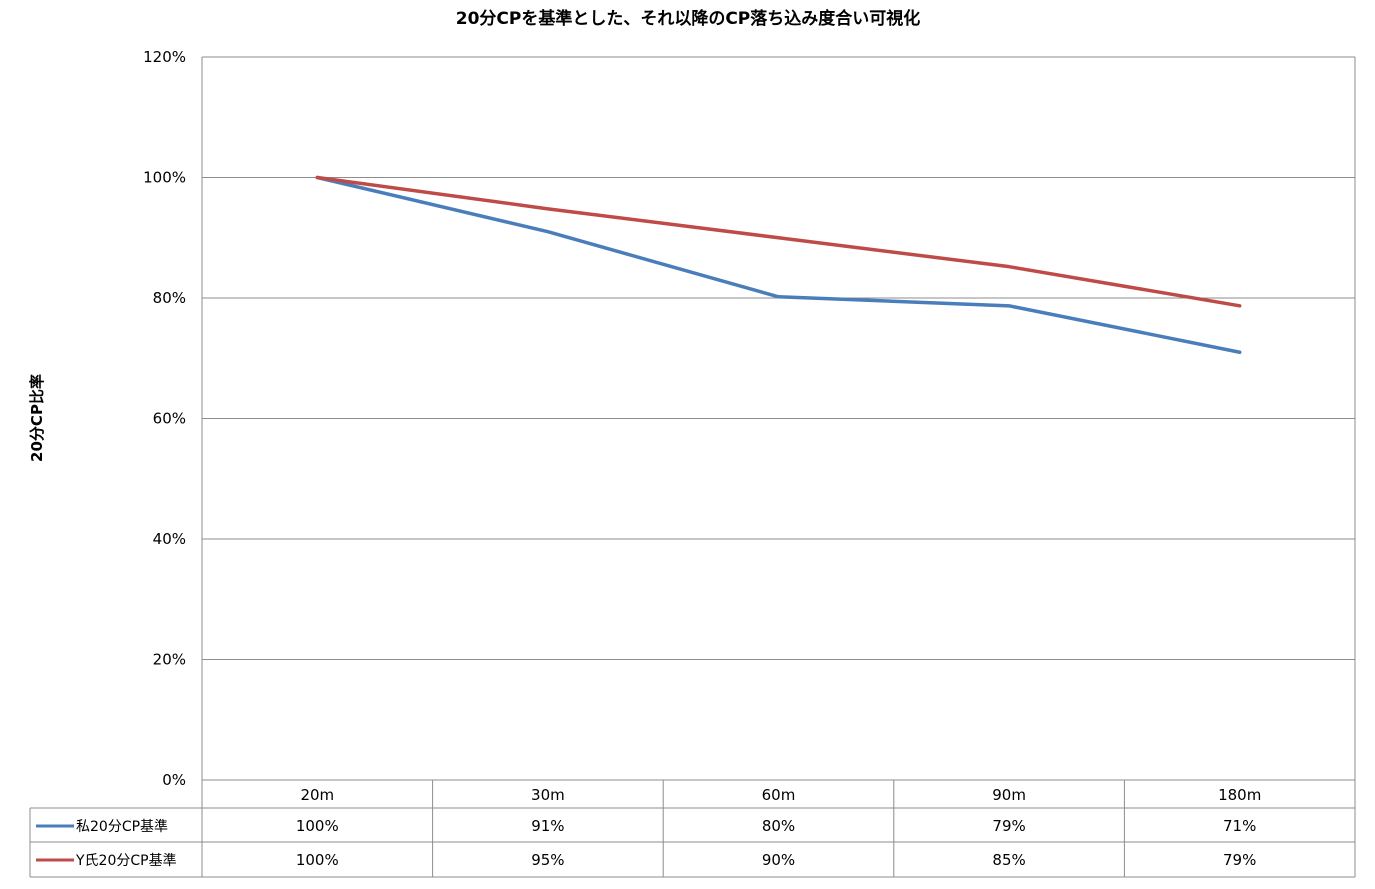 The height and width of the screenshot is (889, 1375). What do you see at coordinates (126, 860) in the screenshot?
I see `legend-label: Y氏20分CP基準` at bounding box center [126, 860].